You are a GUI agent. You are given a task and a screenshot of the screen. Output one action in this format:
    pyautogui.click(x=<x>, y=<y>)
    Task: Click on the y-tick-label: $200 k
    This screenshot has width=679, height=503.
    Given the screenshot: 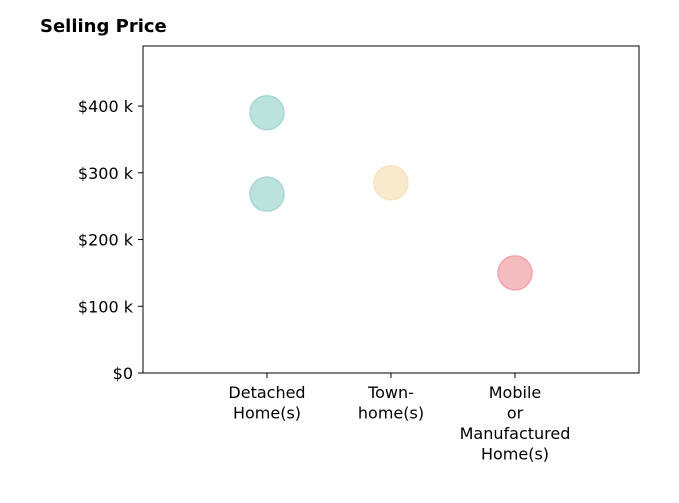 What is the action you would take?
    pyautogui.click(x=106, y=240)
    